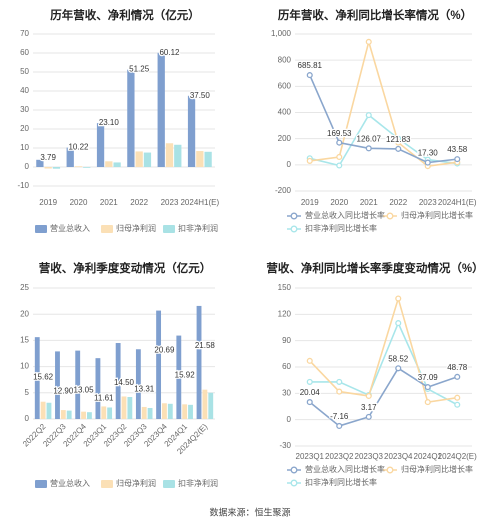 Image resolution: width=500 pixels, height=524 pixels. What do you see at coordinates (136, 228) in the screenshot?
I see `legend-label: 归母净利润` at bounding box center [136, 228].